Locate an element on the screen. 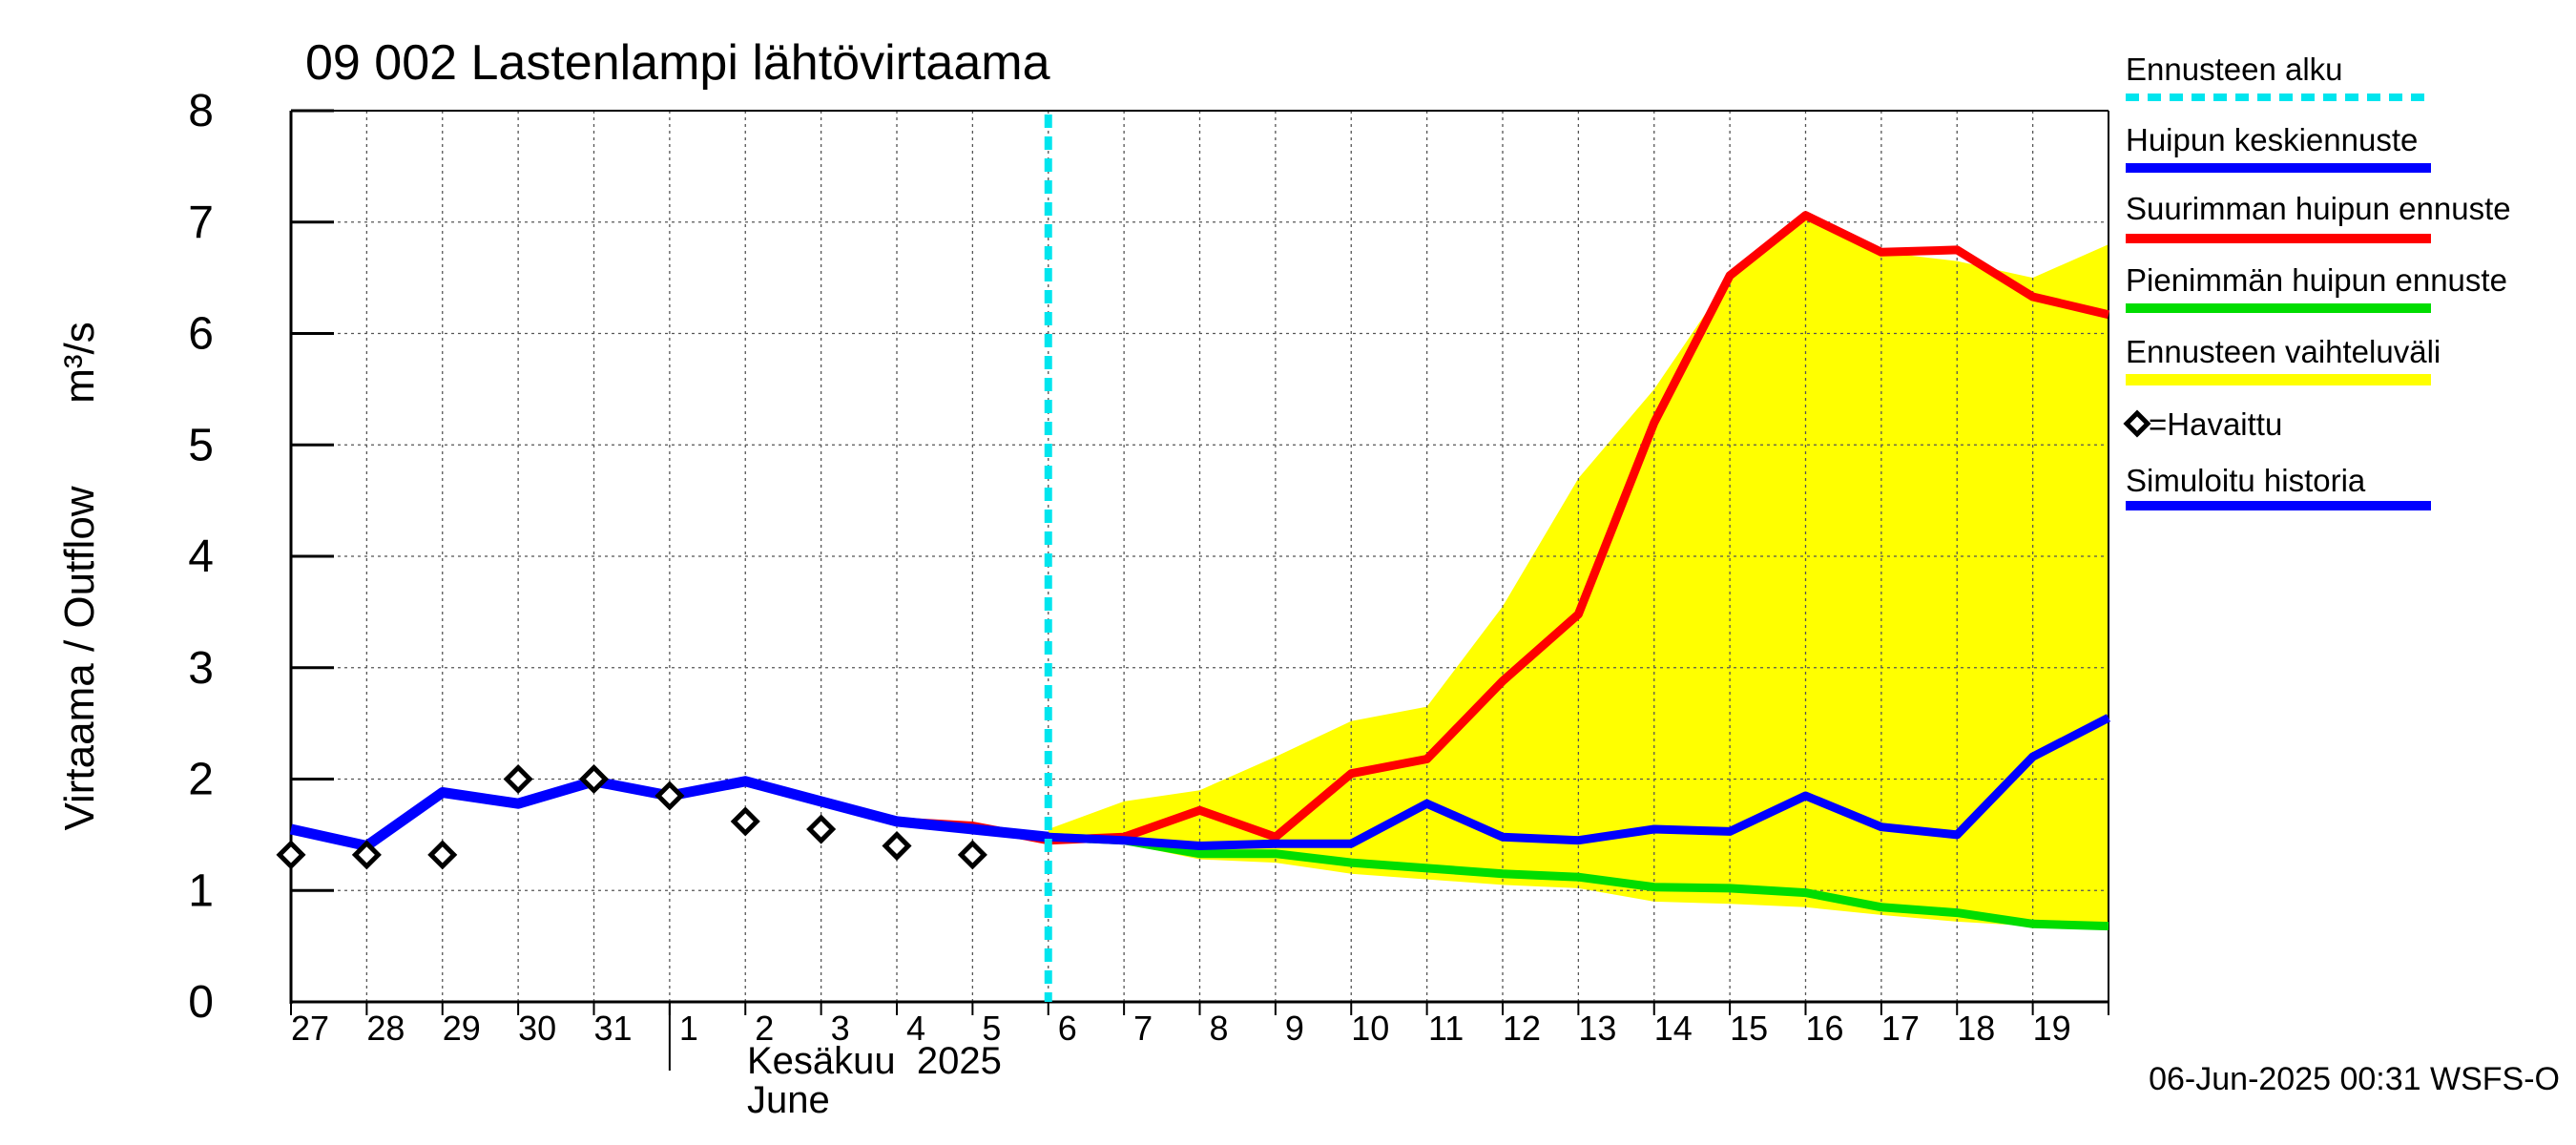 This screenshot has height=1145, width=2576. y-axis-unit: m³/s is located at coordinates (79, 363).